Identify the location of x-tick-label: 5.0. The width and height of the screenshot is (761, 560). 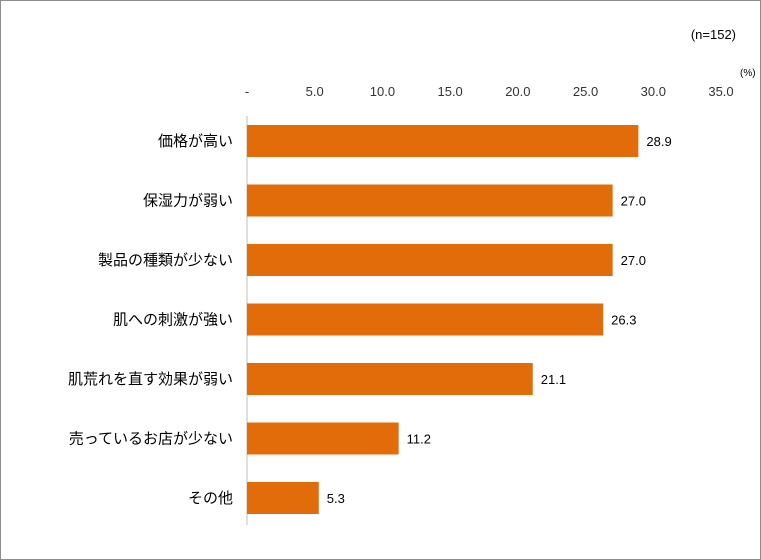
(315, 91).